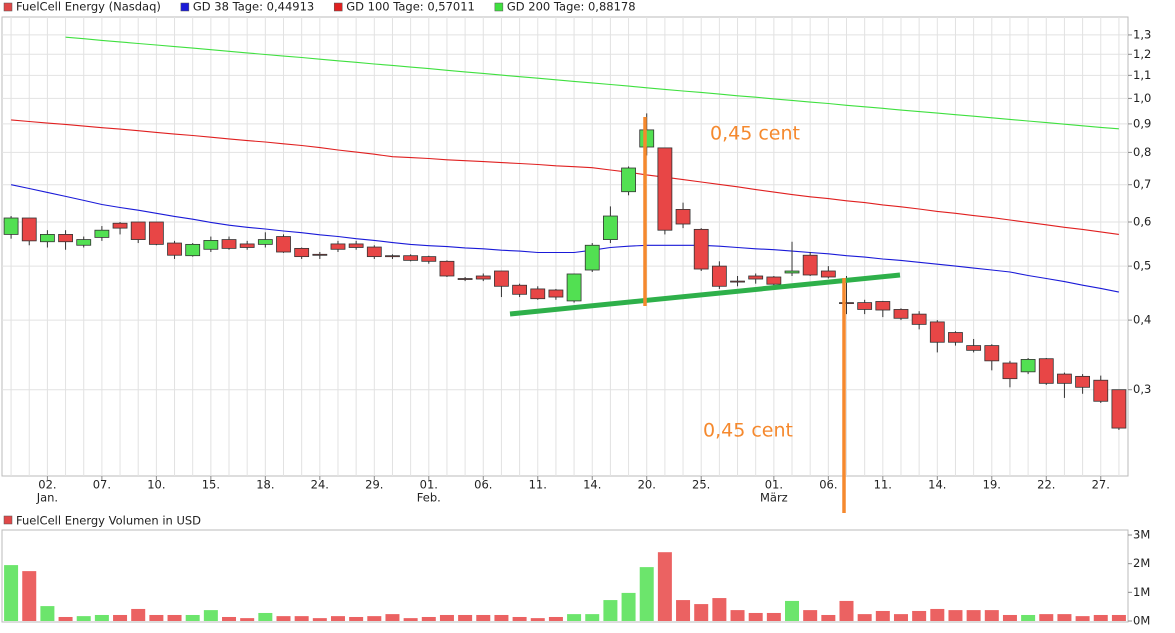 The width and height of the screenshot is (1175, 633). What do you see at coordinates (705, 294) in the screenshot?
I see `trend-line` at bounding box center [705, 294].